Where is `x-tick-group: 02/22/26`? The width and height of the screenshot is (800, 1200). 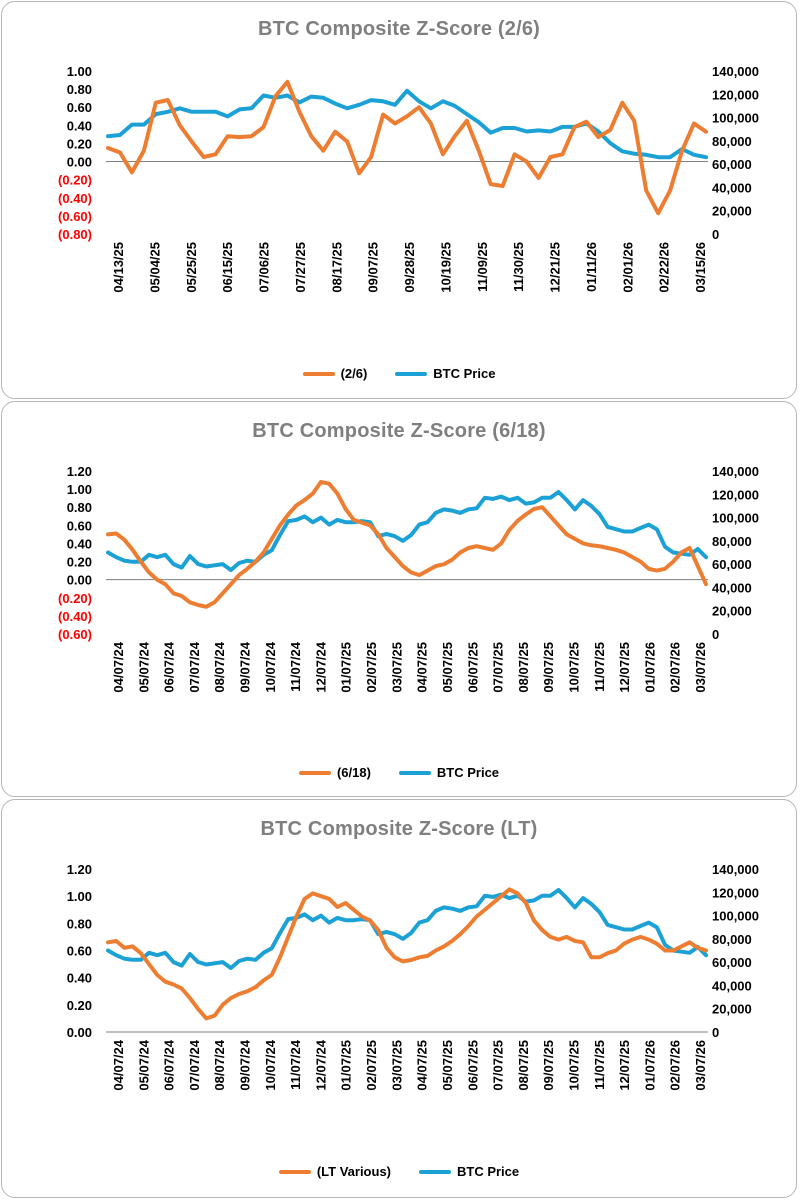 x-tick-group: 02/22/26 is located at coordinates (664, 267).